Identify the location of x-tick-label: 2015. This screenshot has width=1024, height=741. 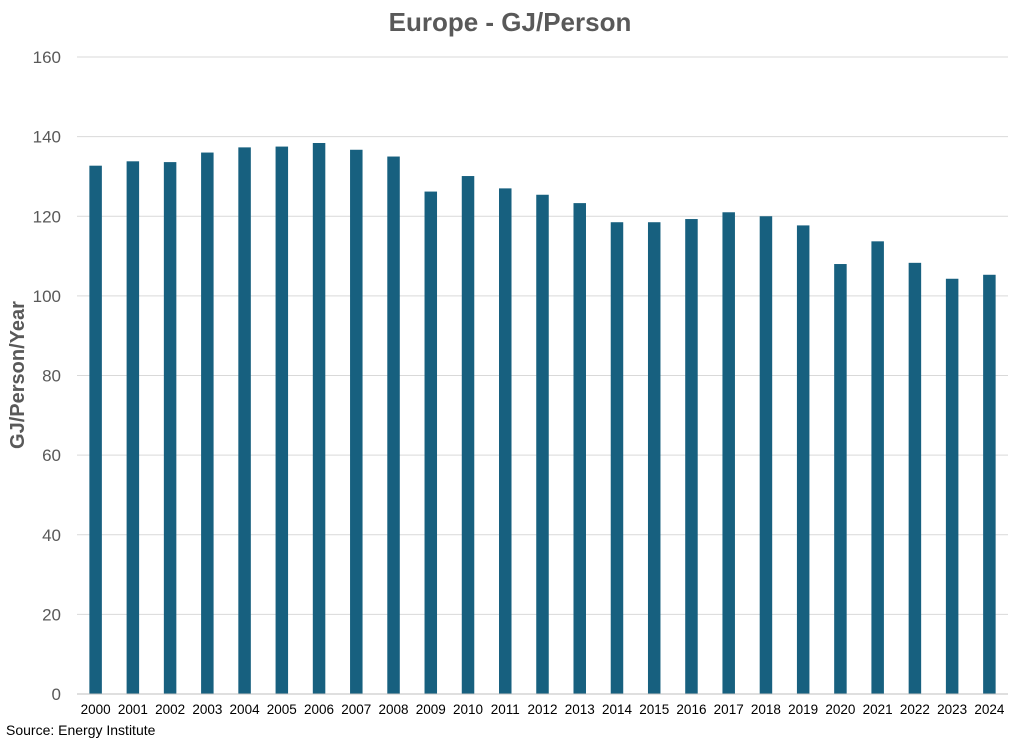
(654, 709).